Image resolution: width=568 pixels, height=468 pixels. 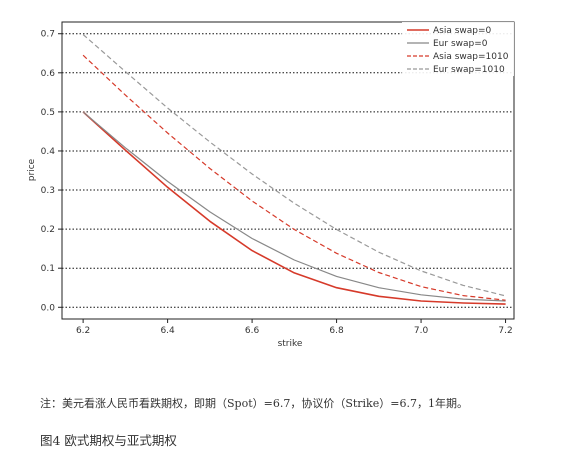 I want to click on x-axis-label: strike, so click(x=290, y=344).